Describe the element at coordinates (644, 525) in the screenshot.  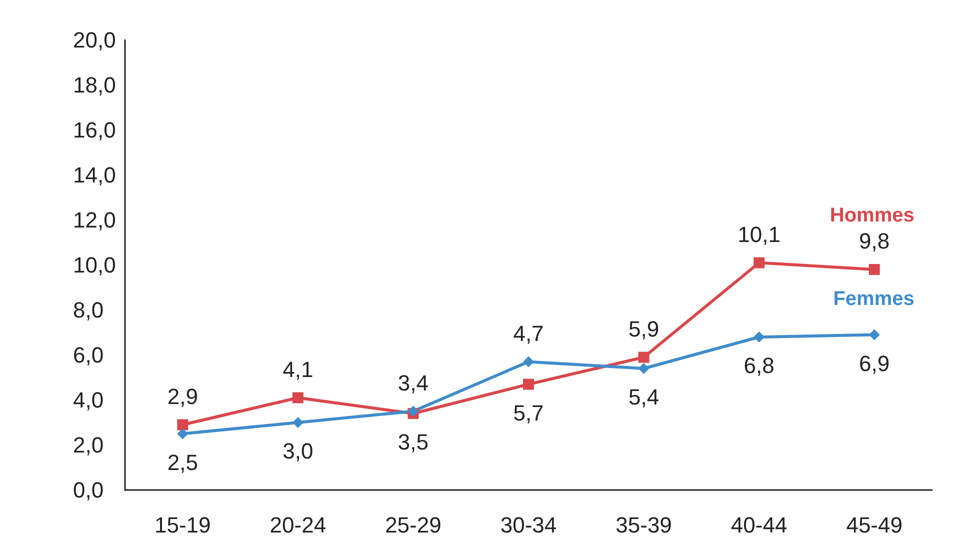
I see `x-tick-label: 35-39` at that location.